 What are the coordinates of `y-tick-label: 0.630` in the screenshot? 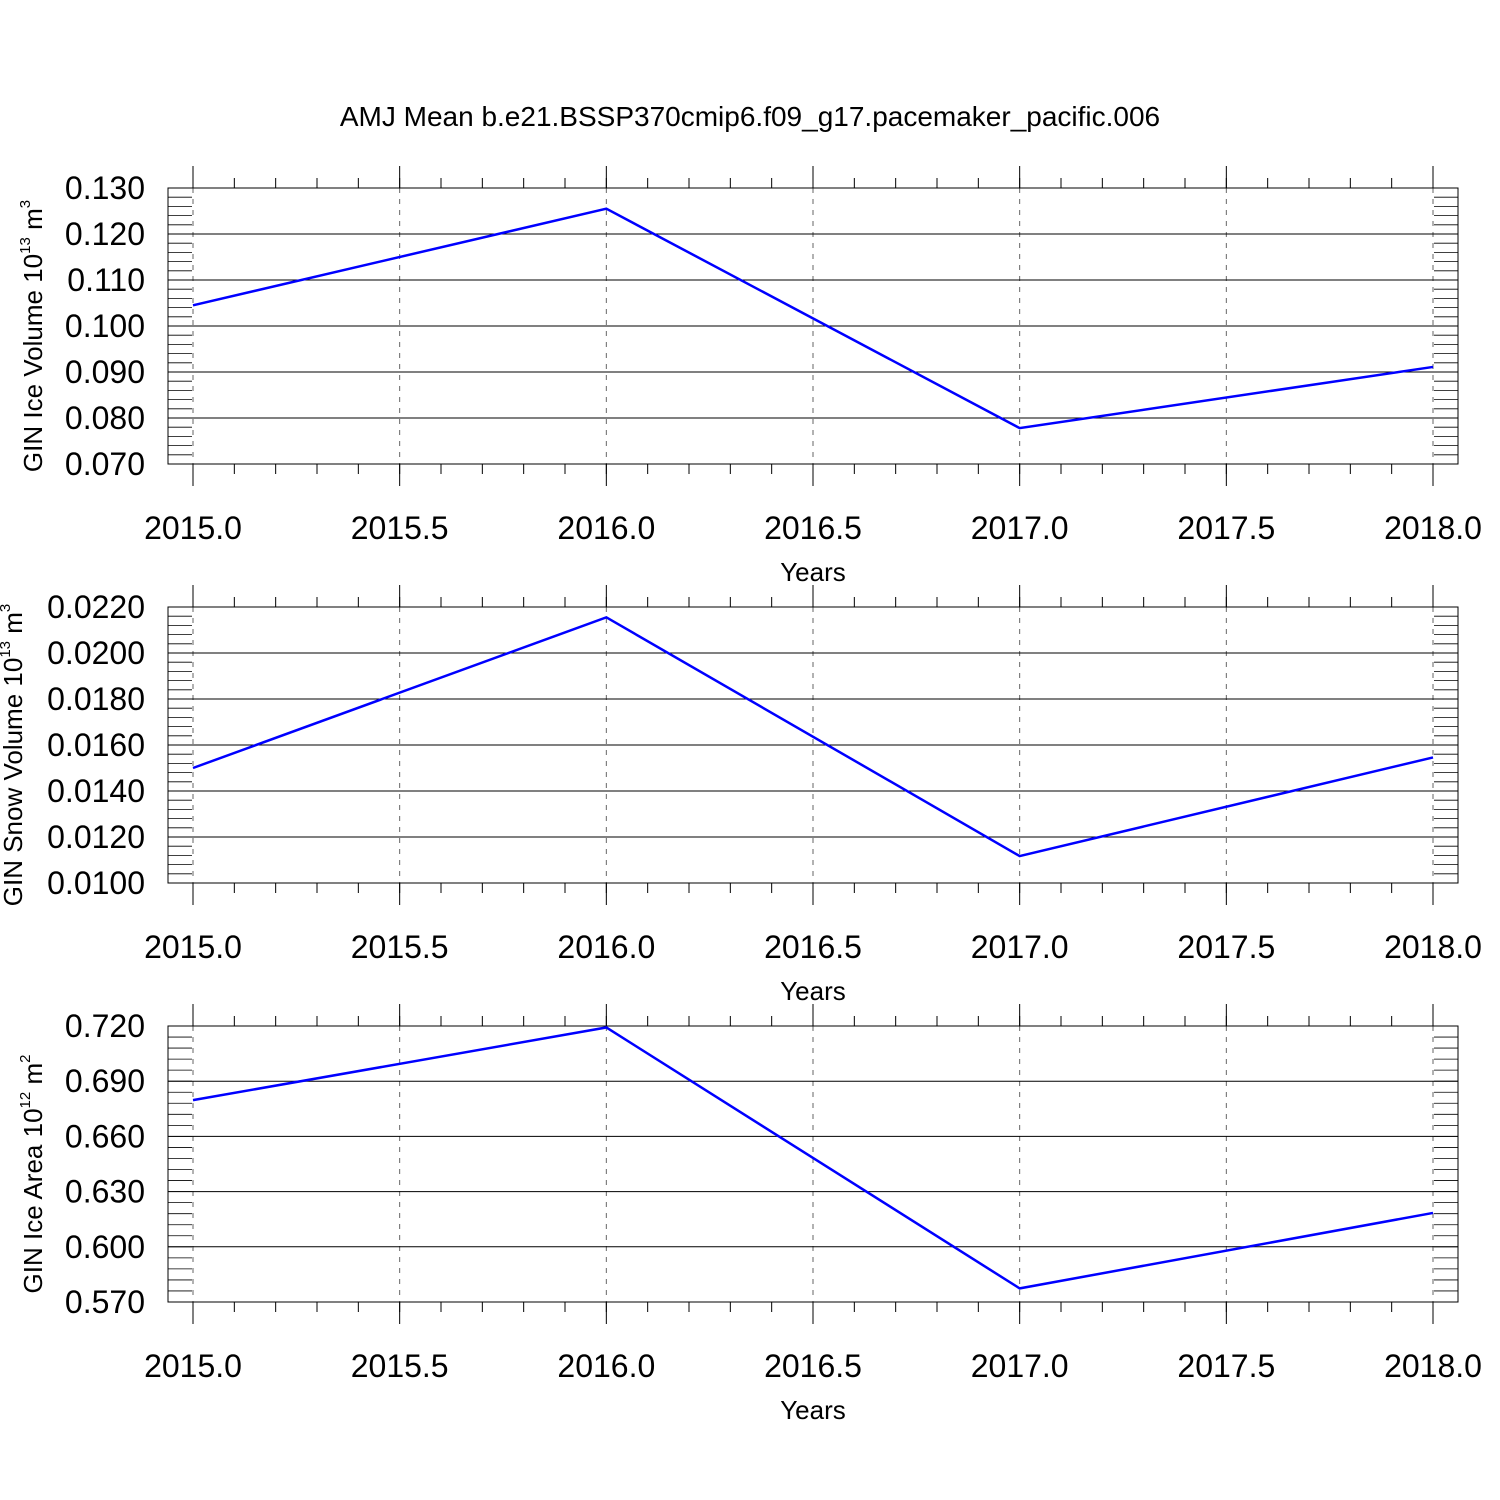 It's located at (105, 1192).